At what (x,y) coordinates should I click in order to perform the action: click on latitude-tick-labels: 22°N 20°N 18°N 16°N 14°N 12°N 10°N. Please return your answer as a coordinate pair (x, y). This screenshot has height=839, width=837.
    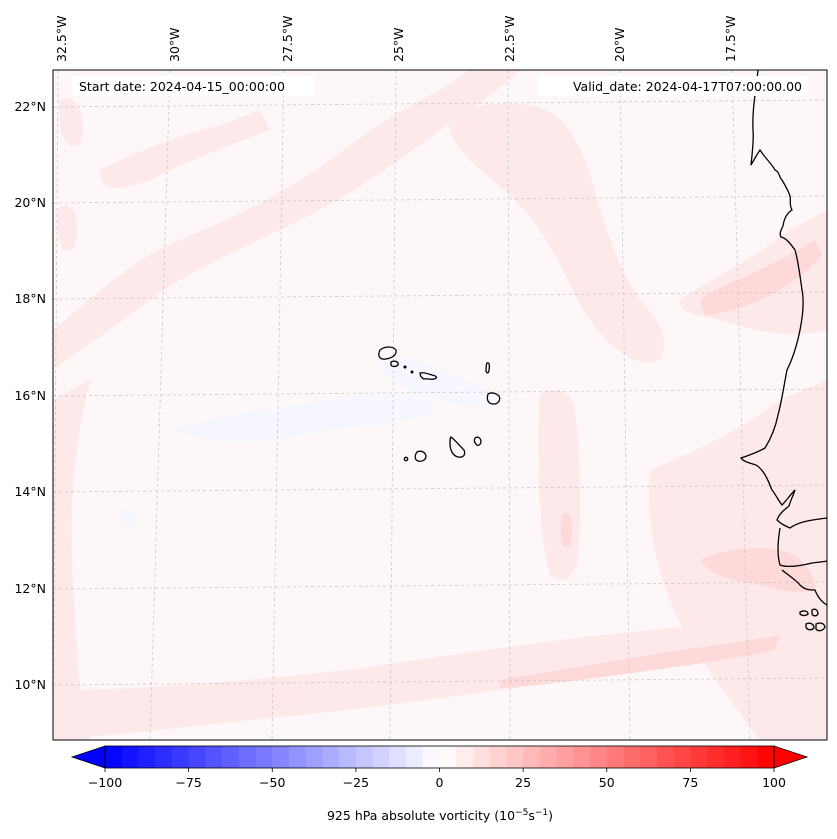
    Looking at the image, I should click on (30, 395).